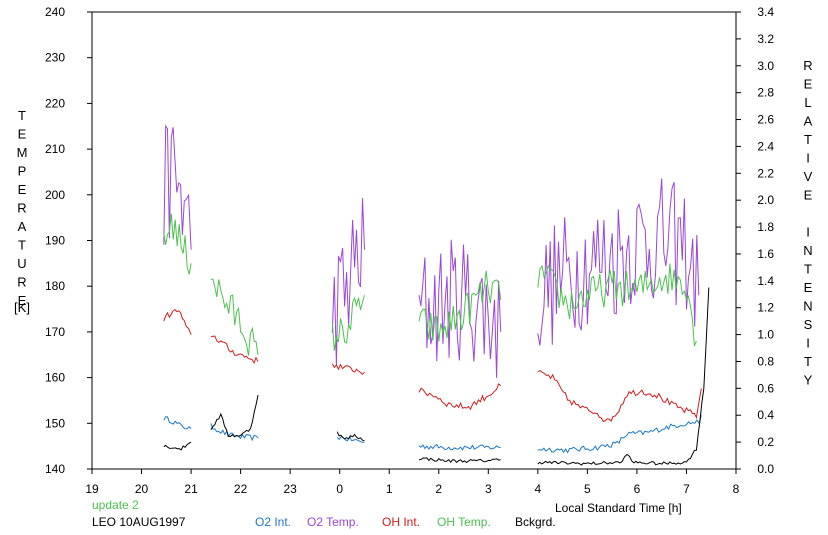 The height and width of the screenshot is (535, 828). What do you see at coordinates (765, 39) in the screenshot?
I see `y-right-tick-label: 3.2` at bounding box center [765, 39].